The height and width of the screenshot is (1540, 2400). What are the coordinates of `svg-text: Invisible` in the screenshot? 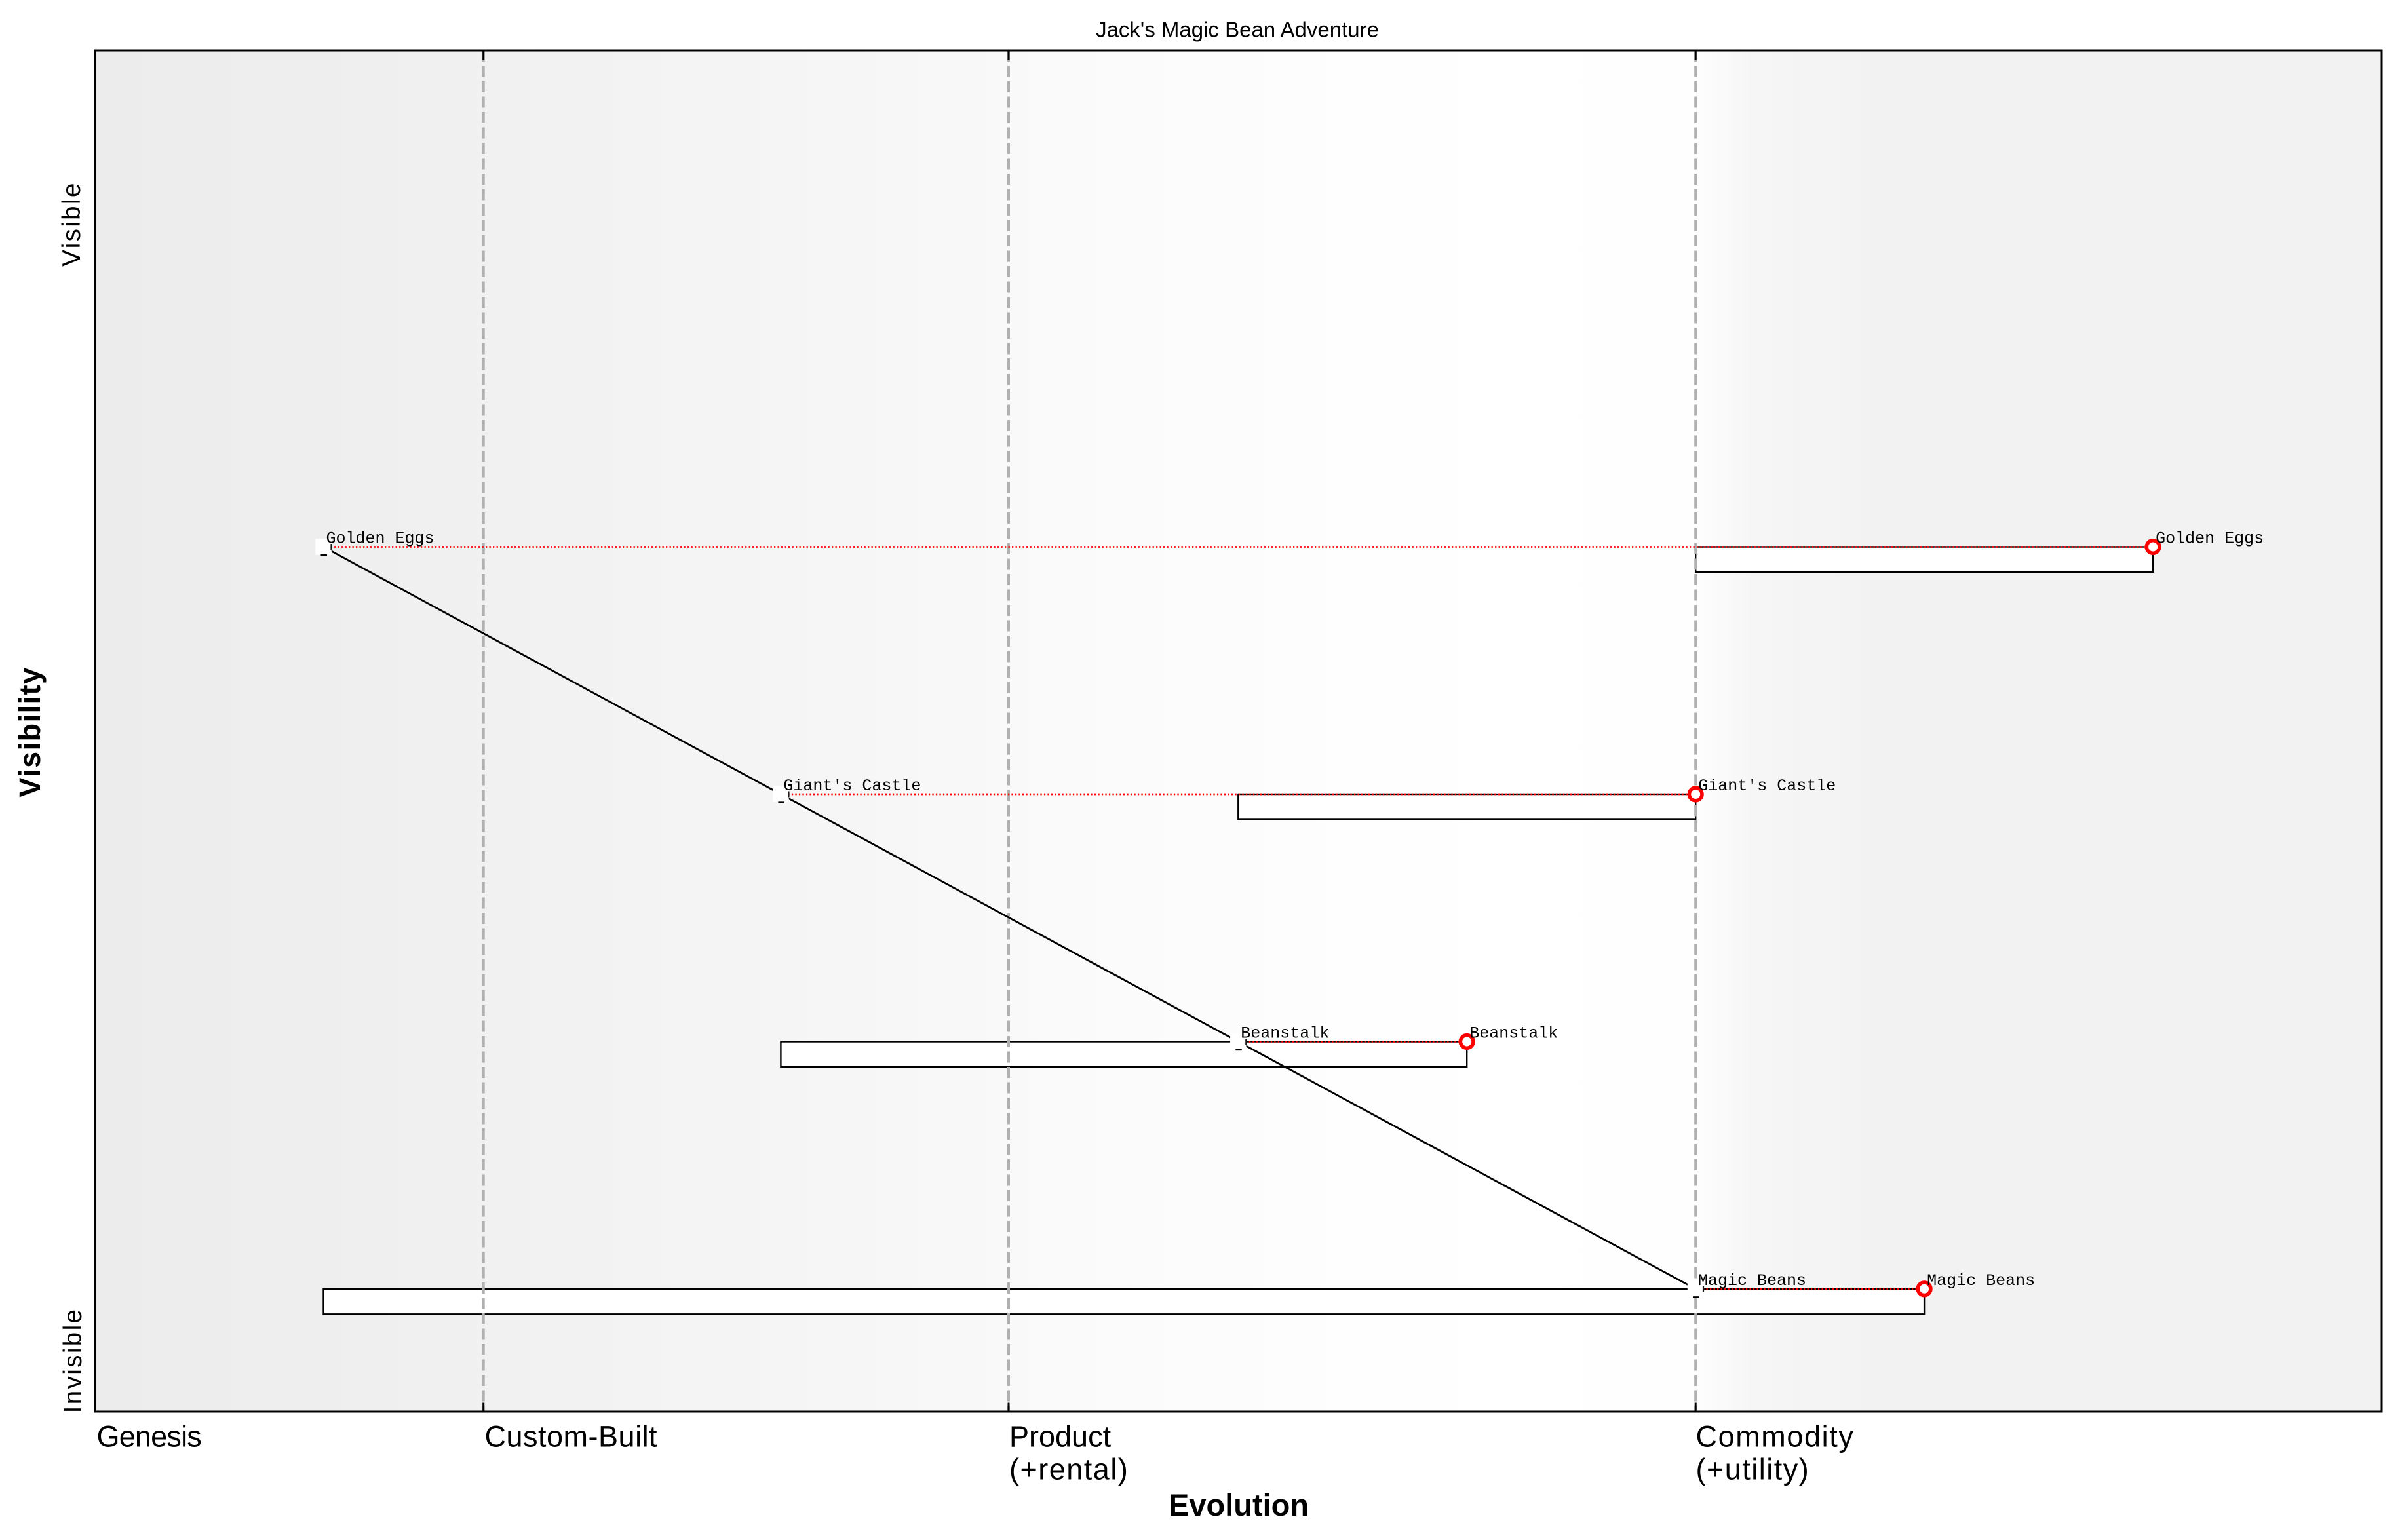 It's located at (73, 1361).